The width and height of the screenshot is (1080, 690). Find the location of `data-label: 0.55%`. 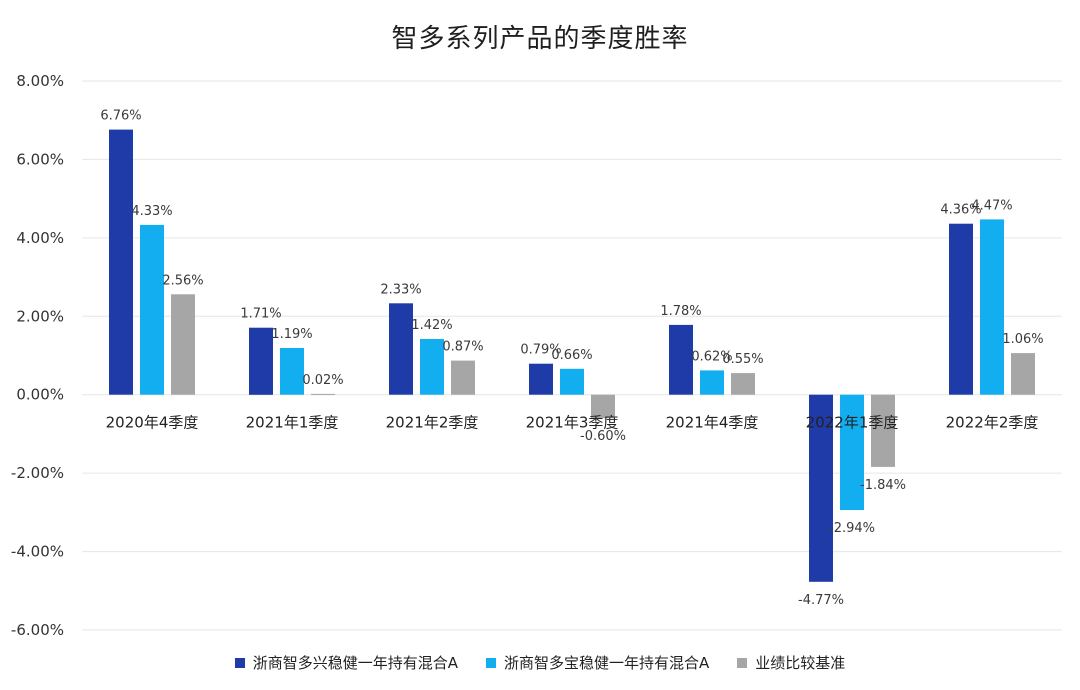

data-label: 0.55% is located at coordinates (742, 359).